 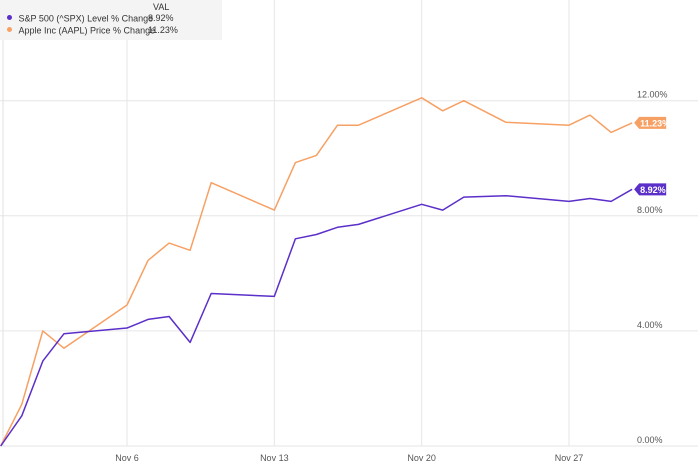 I want to click on legend-value-spx: 8.92%, so click(x=161, y=18).